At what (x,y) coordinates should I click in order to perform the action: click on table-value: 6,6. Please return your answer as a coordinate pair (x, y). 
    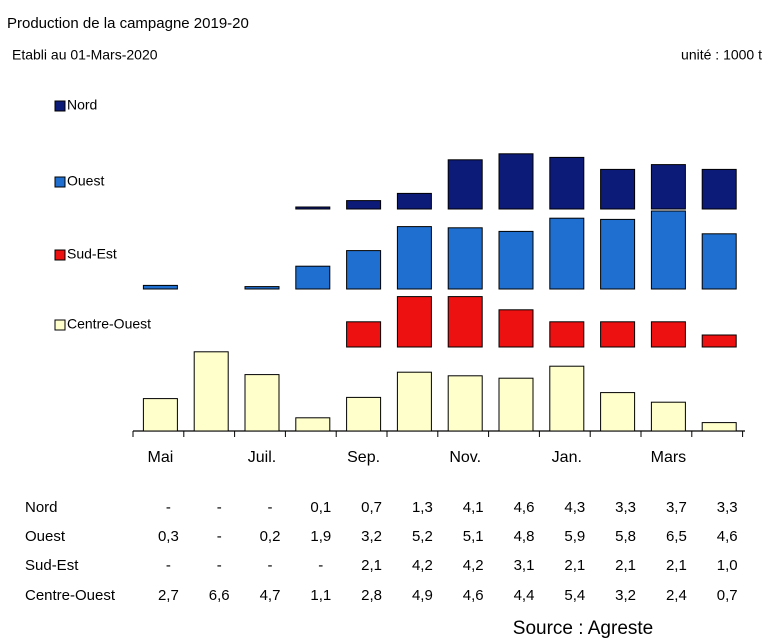
    Looking at the image, I should click on (219, 595).